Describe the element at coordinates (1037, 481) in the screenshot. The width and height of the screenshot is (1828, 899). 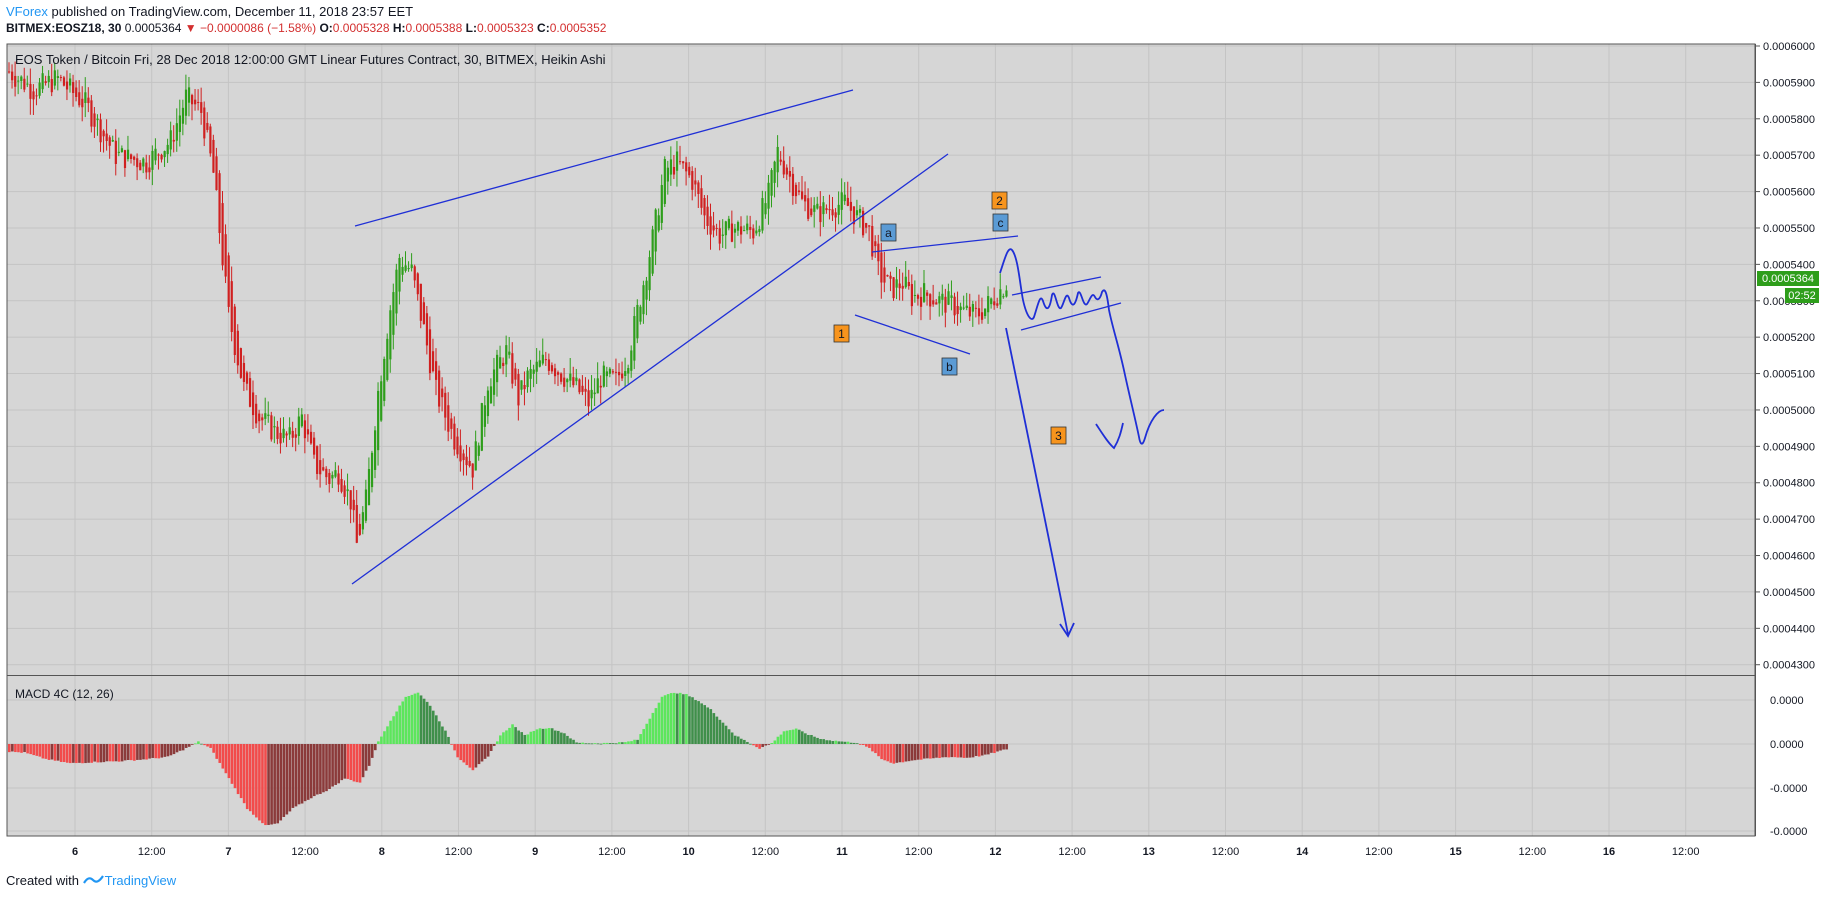
I see `wave-3-target-arrow` at that location.